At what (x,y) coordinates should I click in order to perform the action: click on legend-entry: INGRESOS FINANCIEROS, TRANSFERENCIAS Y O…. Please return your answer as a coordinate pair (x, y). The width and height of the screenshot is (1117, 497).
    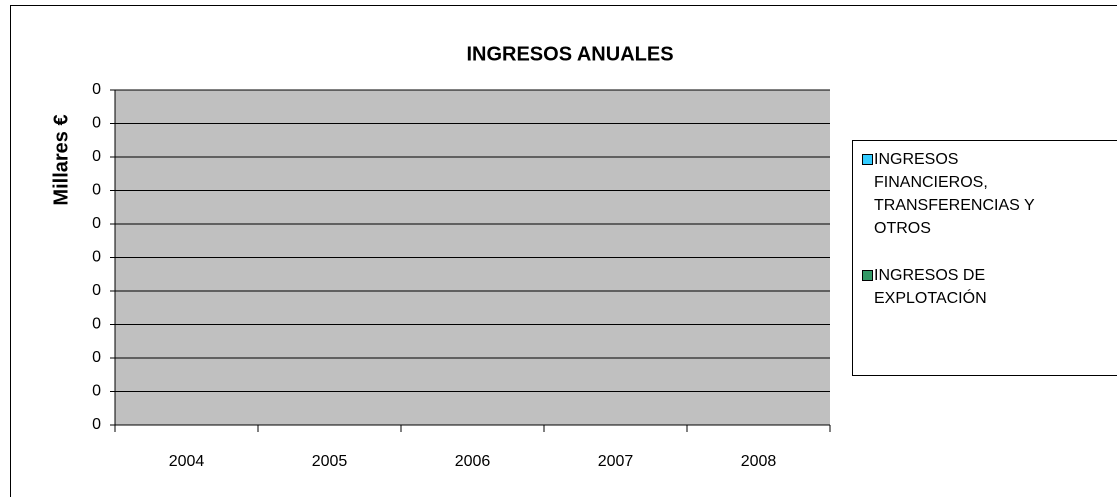
    Looking at the image, I should click on (954, 194).